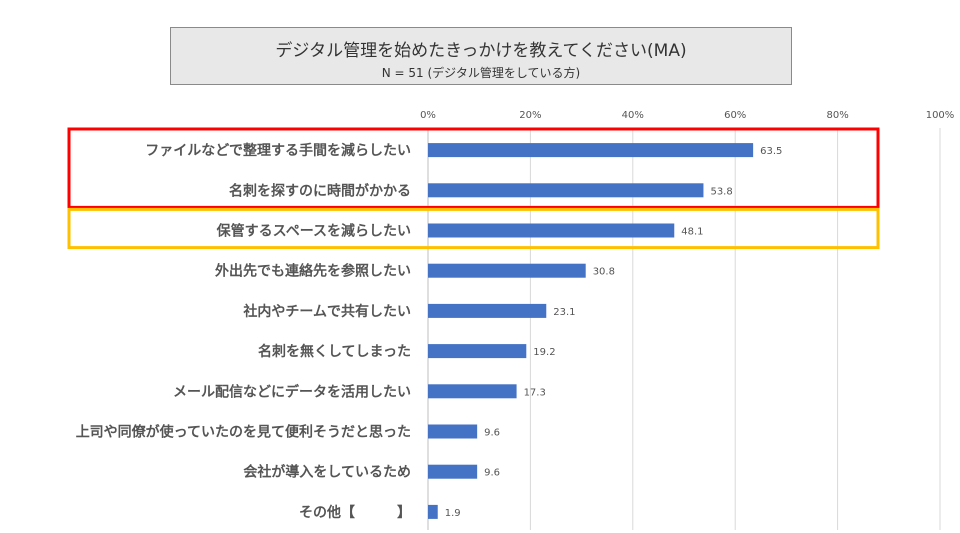 Image resolution: width=960 pixels, height=533 pixels. Describe the element at coordinates (473, 168) in the screenshot. I see `red-highlight` at that location.